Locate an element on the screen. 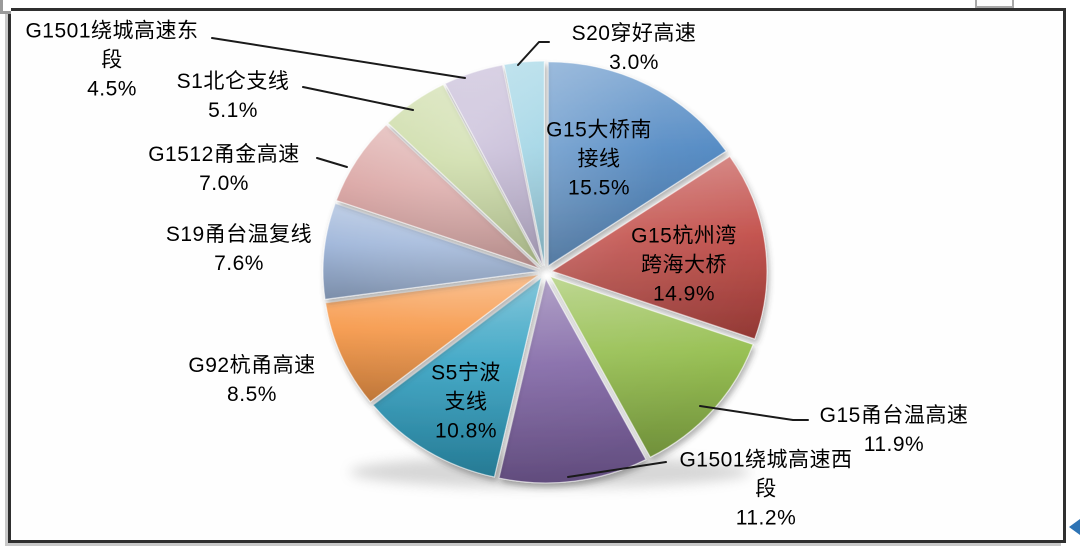  blue-arrow-fragment is located at coordinates (1074, 527).